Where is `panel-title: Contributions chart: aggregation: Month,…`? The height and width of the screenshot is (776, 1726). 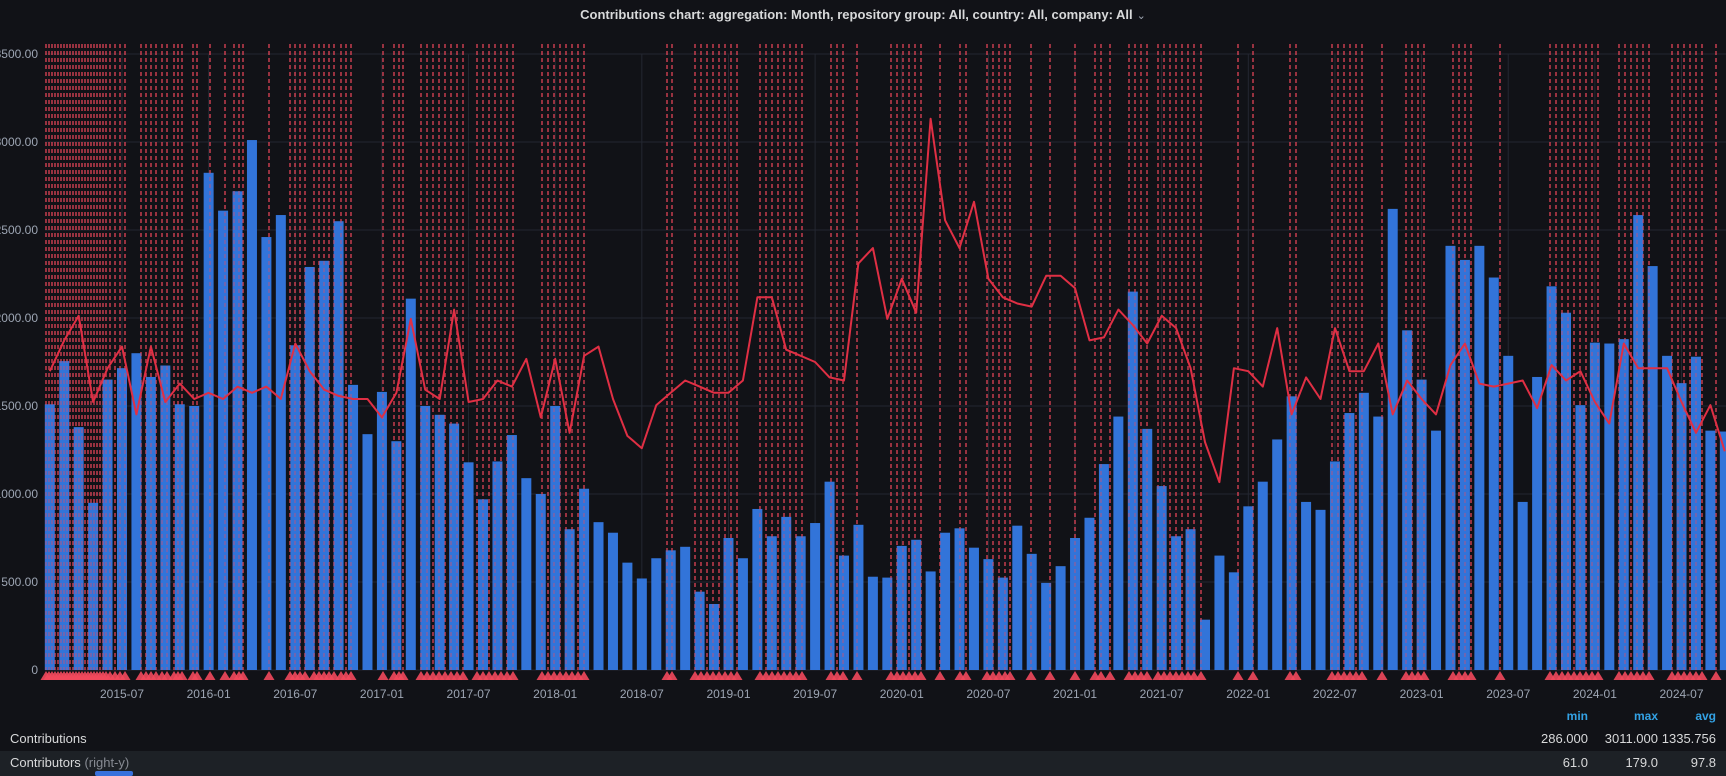
panel-title: Contributions chart: aggregation: Month,… is located at coordinates (863, 14).